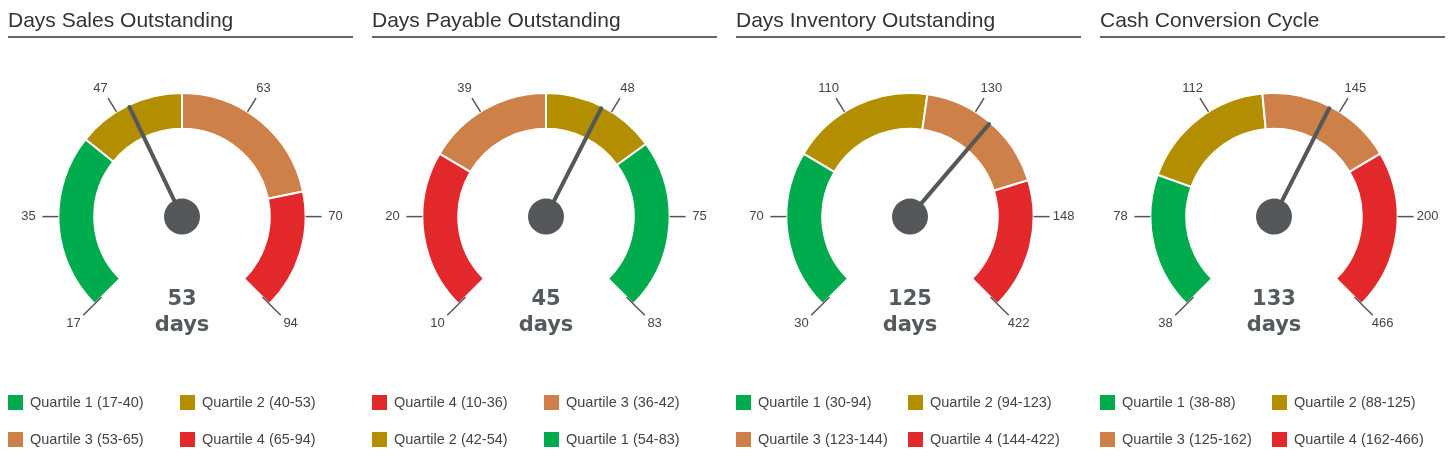  What do you see at coordinates (464, 87) in the screenshot?
I see `text: 39` at bounding box center [464, 87].